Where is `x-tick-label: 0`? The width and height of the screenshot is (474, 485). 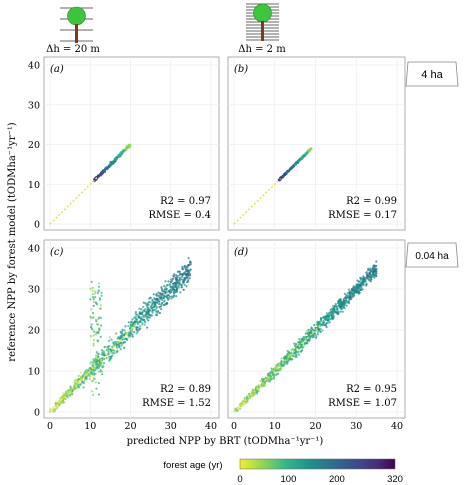 x-tick-label: 0 is located at coordinates (50, 426).